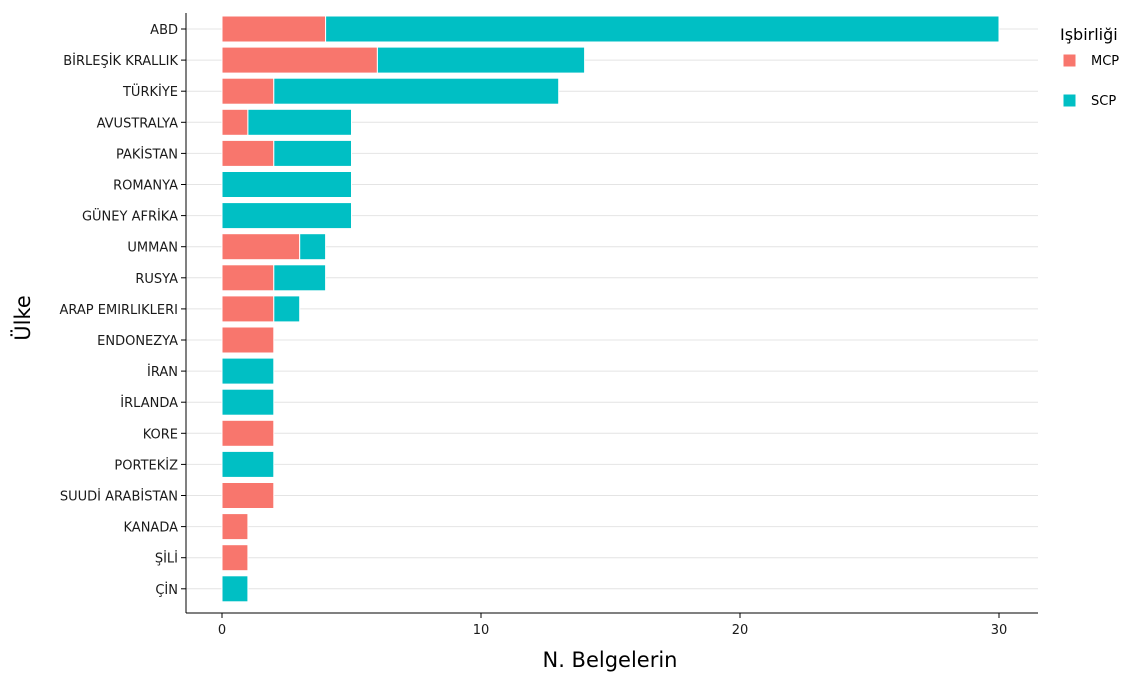  I want to click on y-tick-label: KORE, so click(160, 434).